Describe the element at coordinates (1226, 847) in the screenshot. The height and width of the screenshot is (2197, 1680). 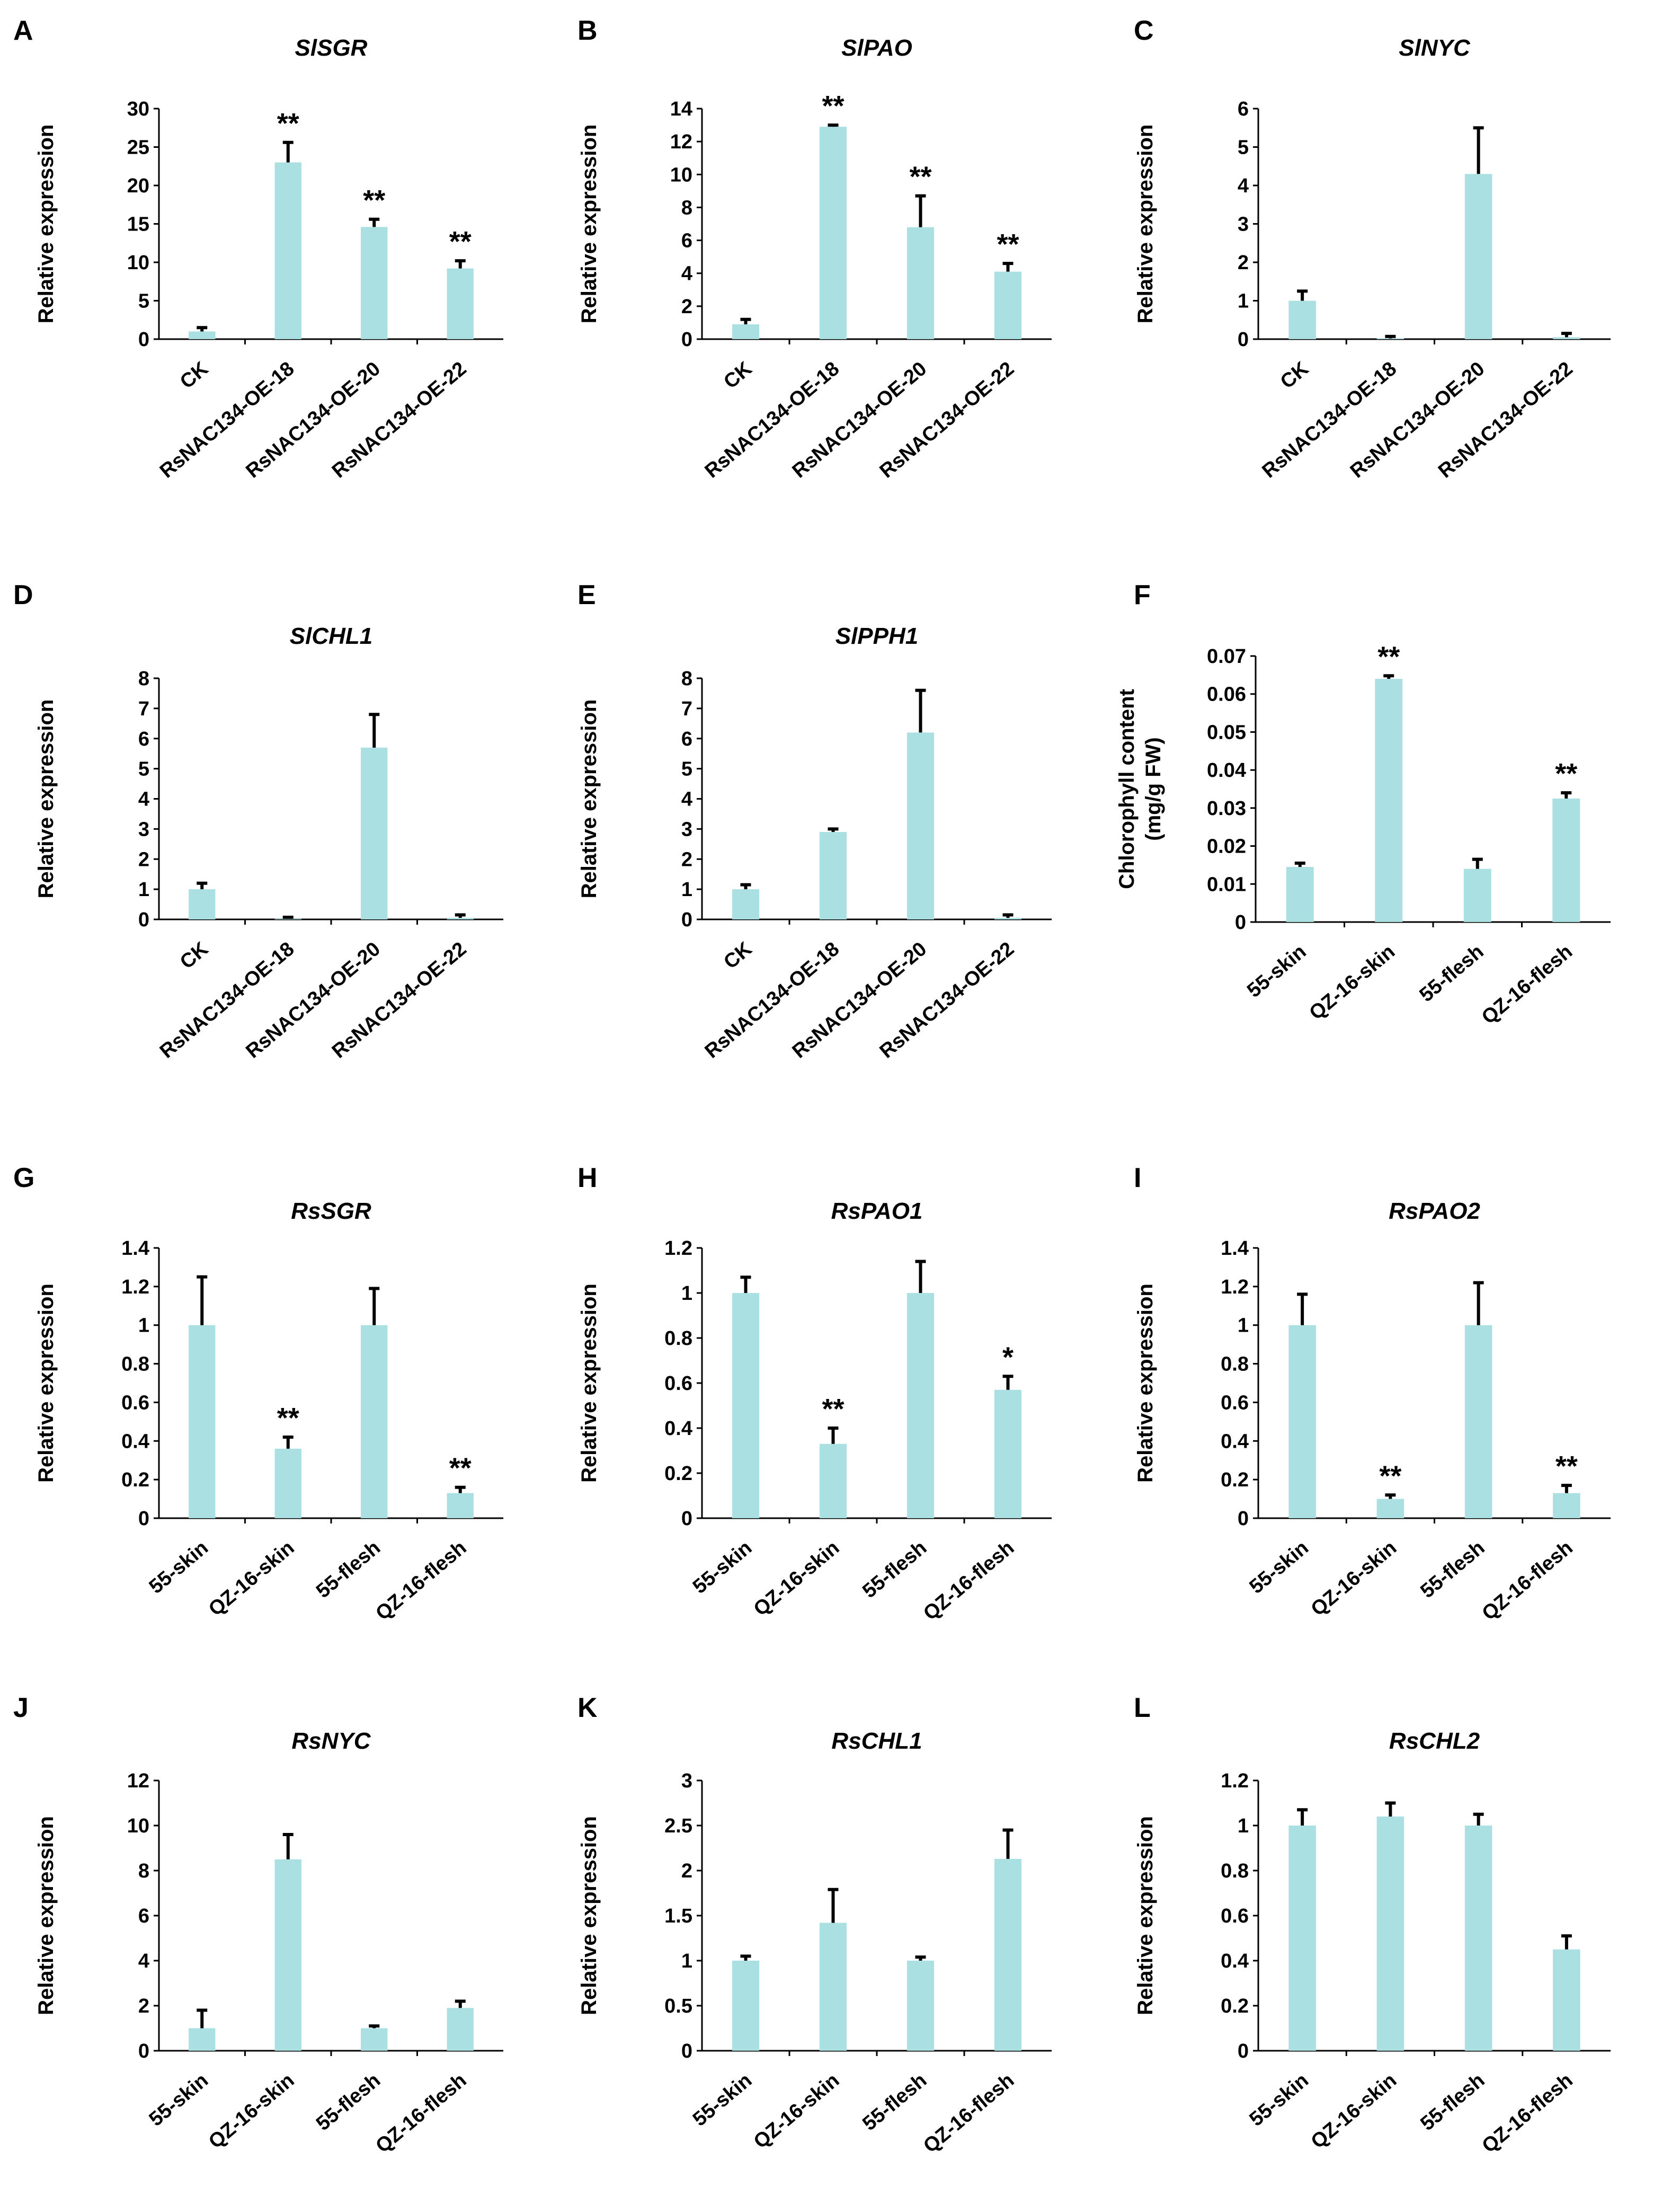
I see `y-tick-label: 0.02` at that location.